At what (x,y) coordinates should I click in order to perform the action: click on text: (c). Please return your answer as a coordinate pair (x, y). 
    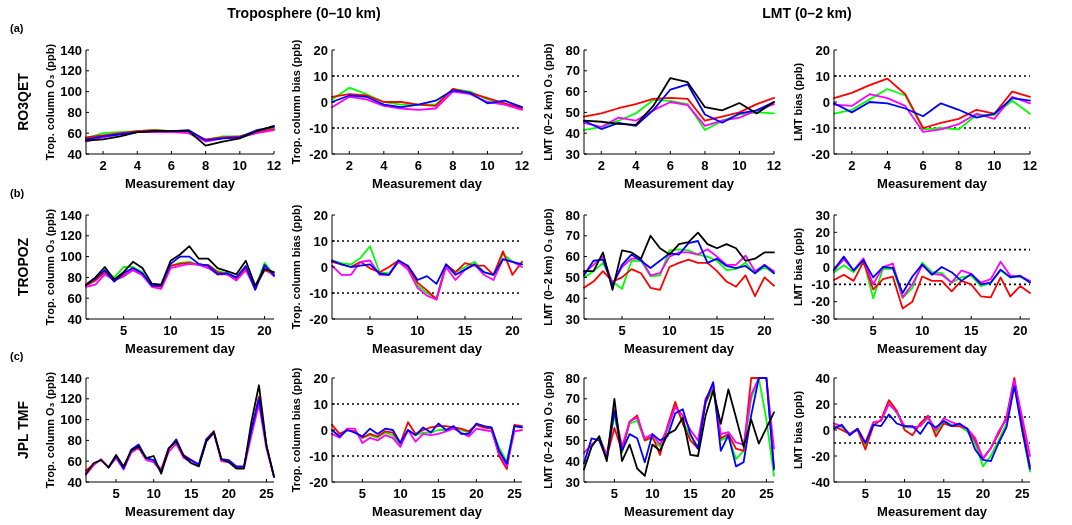
    Looking at the image, I should click on (17, 356).